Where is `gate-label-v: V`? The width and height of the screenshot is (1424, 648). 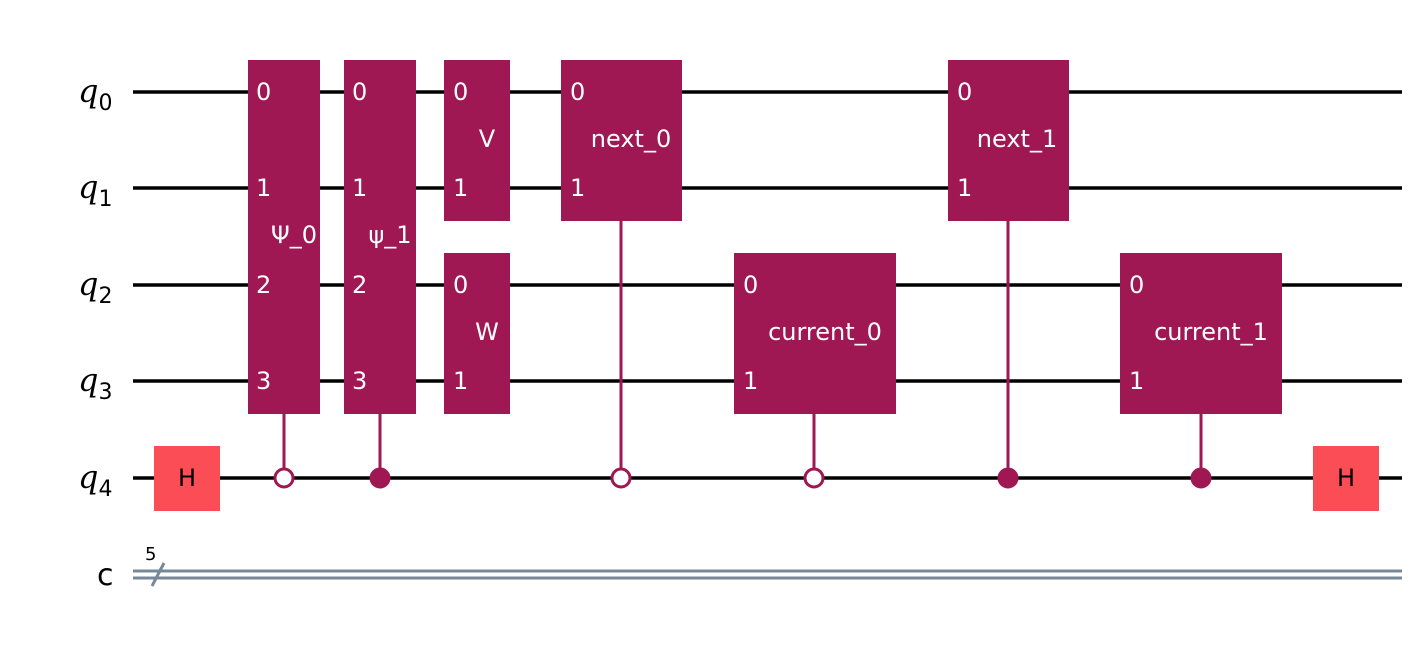
gate-label-v: V is located at coordinates (487, 139).